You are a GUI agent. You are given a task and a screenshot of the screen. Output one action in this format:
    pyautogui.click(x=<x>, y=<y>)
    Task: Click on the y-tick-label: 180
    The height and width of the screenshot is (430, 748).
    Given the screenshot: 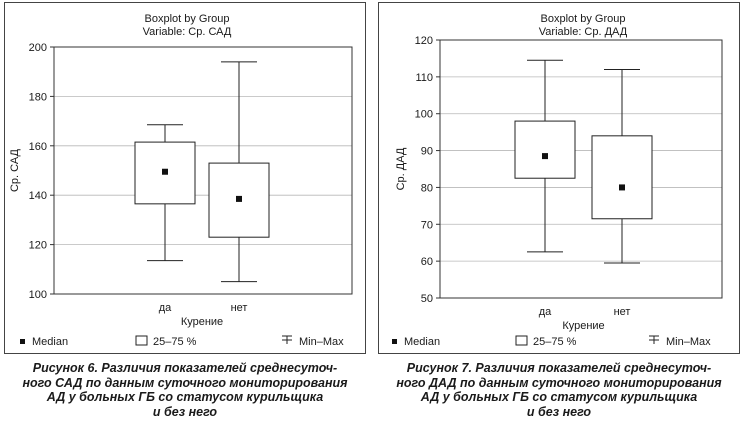 What is the action you would take?
    pyautogui.click(x=38, y=97)
    